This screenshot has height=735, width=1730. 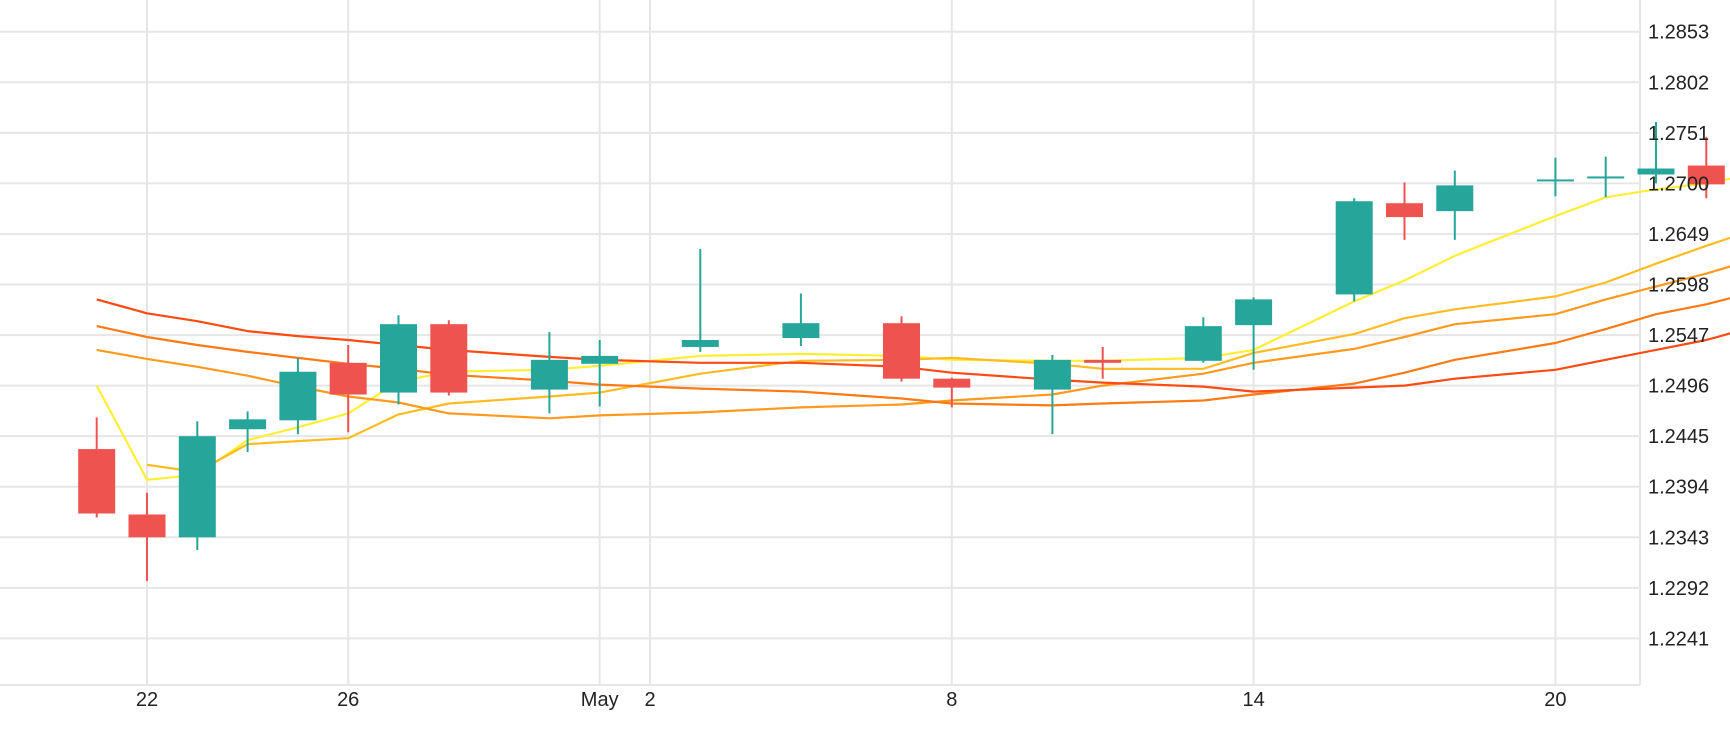 I want to click on y-tick-label: 1.2700, so click(x=1678, y=184).